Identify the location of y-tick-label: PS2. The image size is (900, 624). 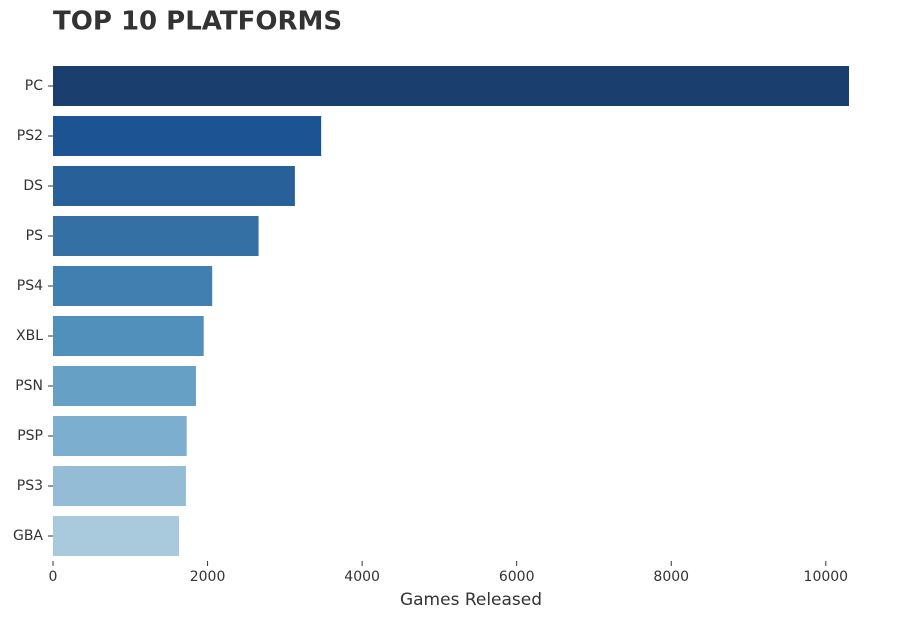
(30, 136).